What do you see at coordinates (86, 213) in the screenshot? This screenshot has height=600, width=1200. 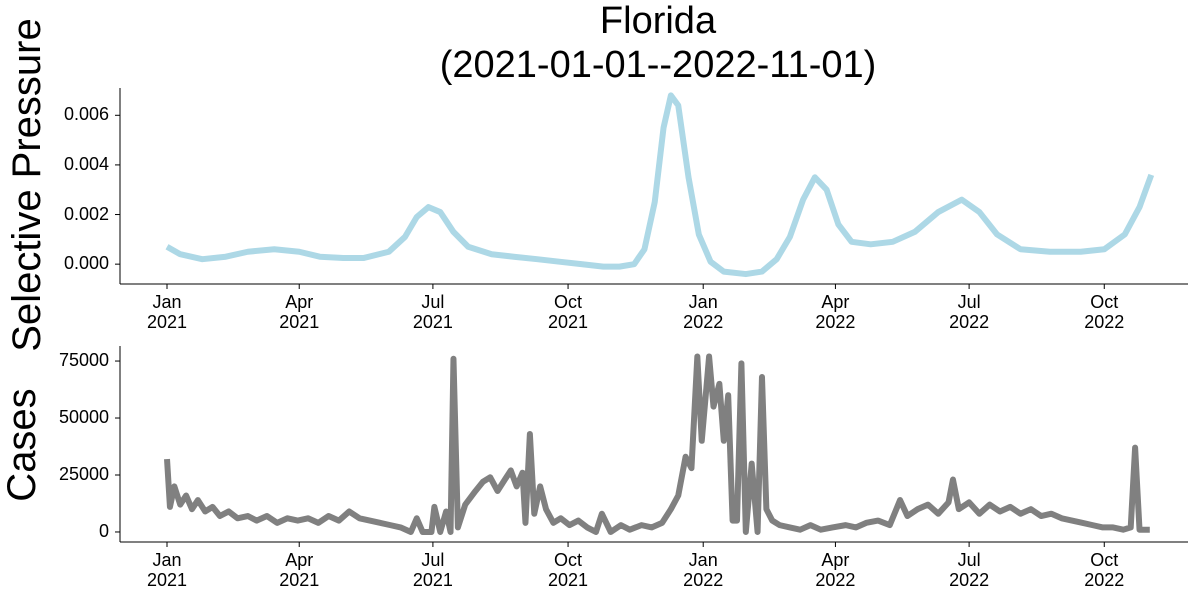 I see `y-tick-label: 0.002` at bounding box center [86, 213].